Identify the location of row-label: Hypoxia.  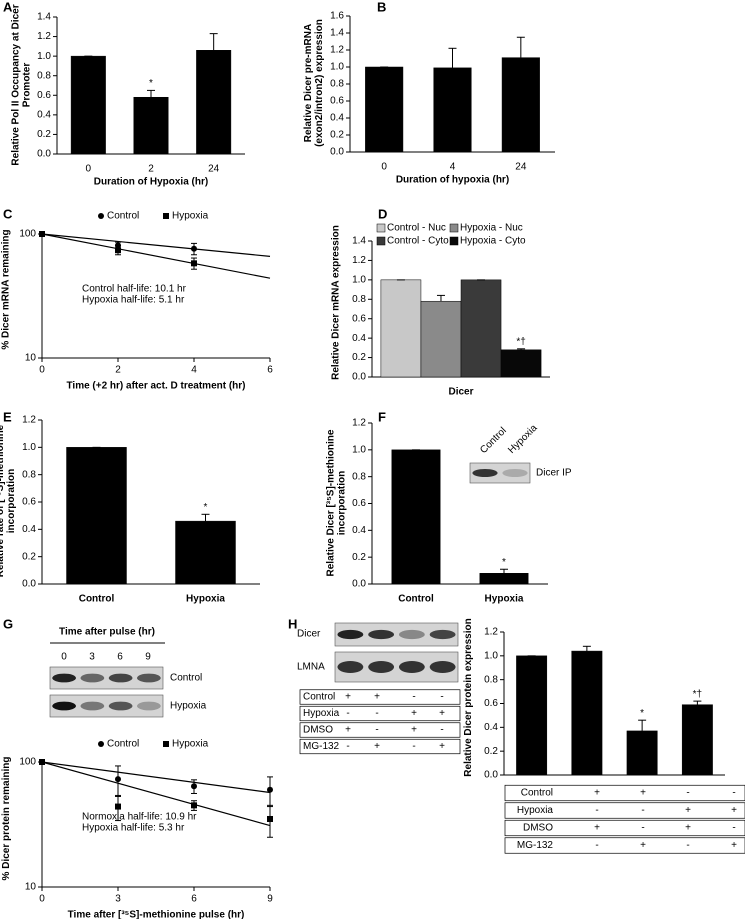
(321, 713).